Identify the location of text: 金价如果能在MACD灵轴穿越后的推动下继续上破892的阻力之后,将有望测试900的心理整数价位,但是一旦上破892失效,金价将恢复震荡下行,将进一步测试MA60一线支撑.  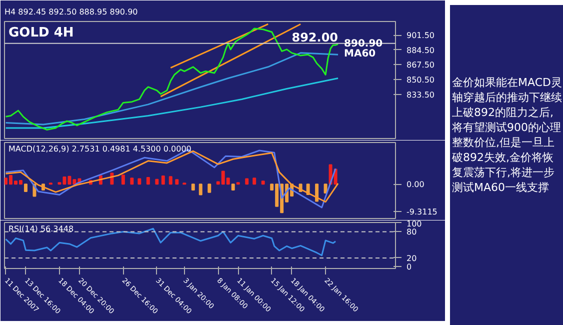
(507, 135).